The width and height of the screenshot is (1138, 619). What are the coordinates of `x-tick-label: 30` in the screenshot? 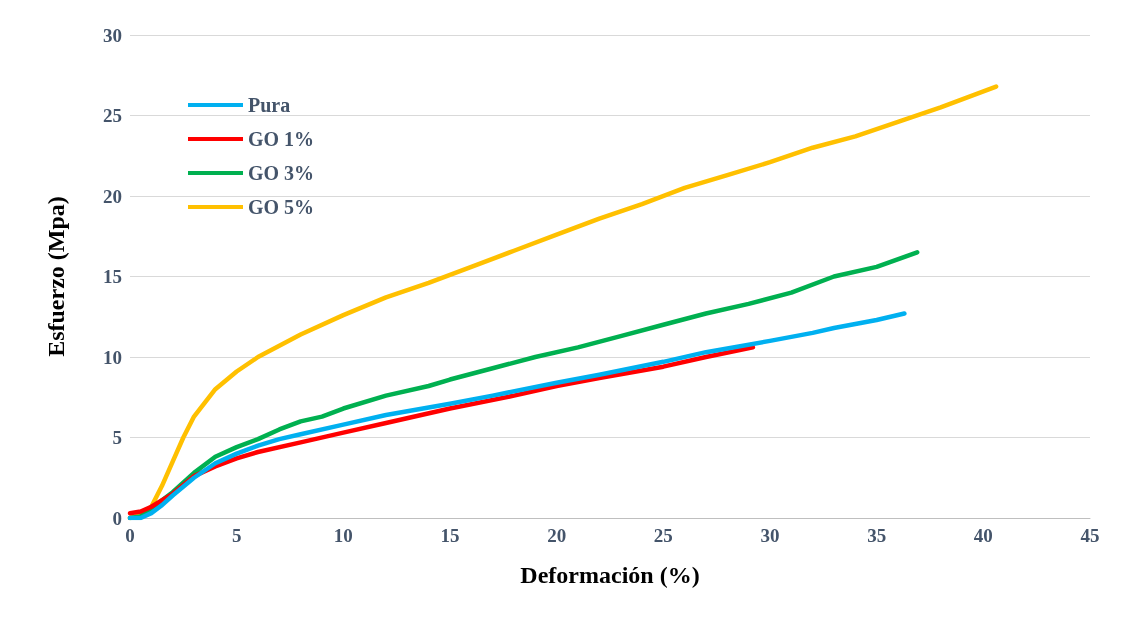 It's located at (770, 535).